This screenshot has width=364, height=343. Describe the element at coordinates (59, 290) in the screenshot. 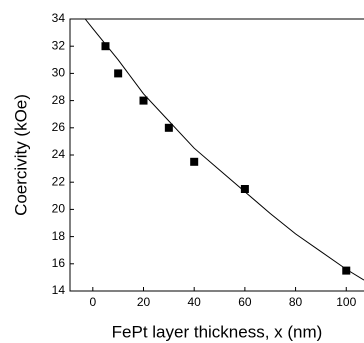

I see `y-tick-label: 14` at that location.